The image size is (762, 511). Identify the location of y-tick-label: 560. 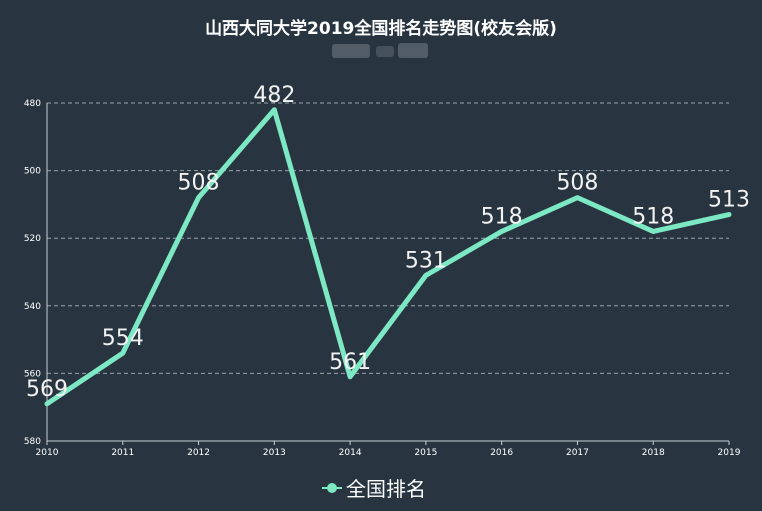
(32, 374).